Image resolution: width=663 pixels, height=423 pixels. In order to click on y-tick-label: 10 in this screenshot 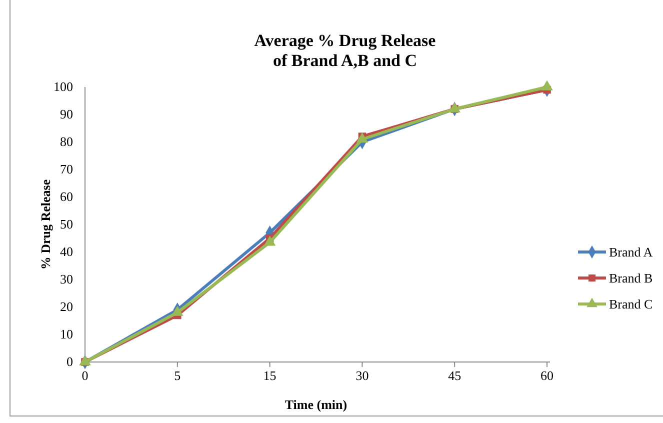, I will do `click(66, 334)`.